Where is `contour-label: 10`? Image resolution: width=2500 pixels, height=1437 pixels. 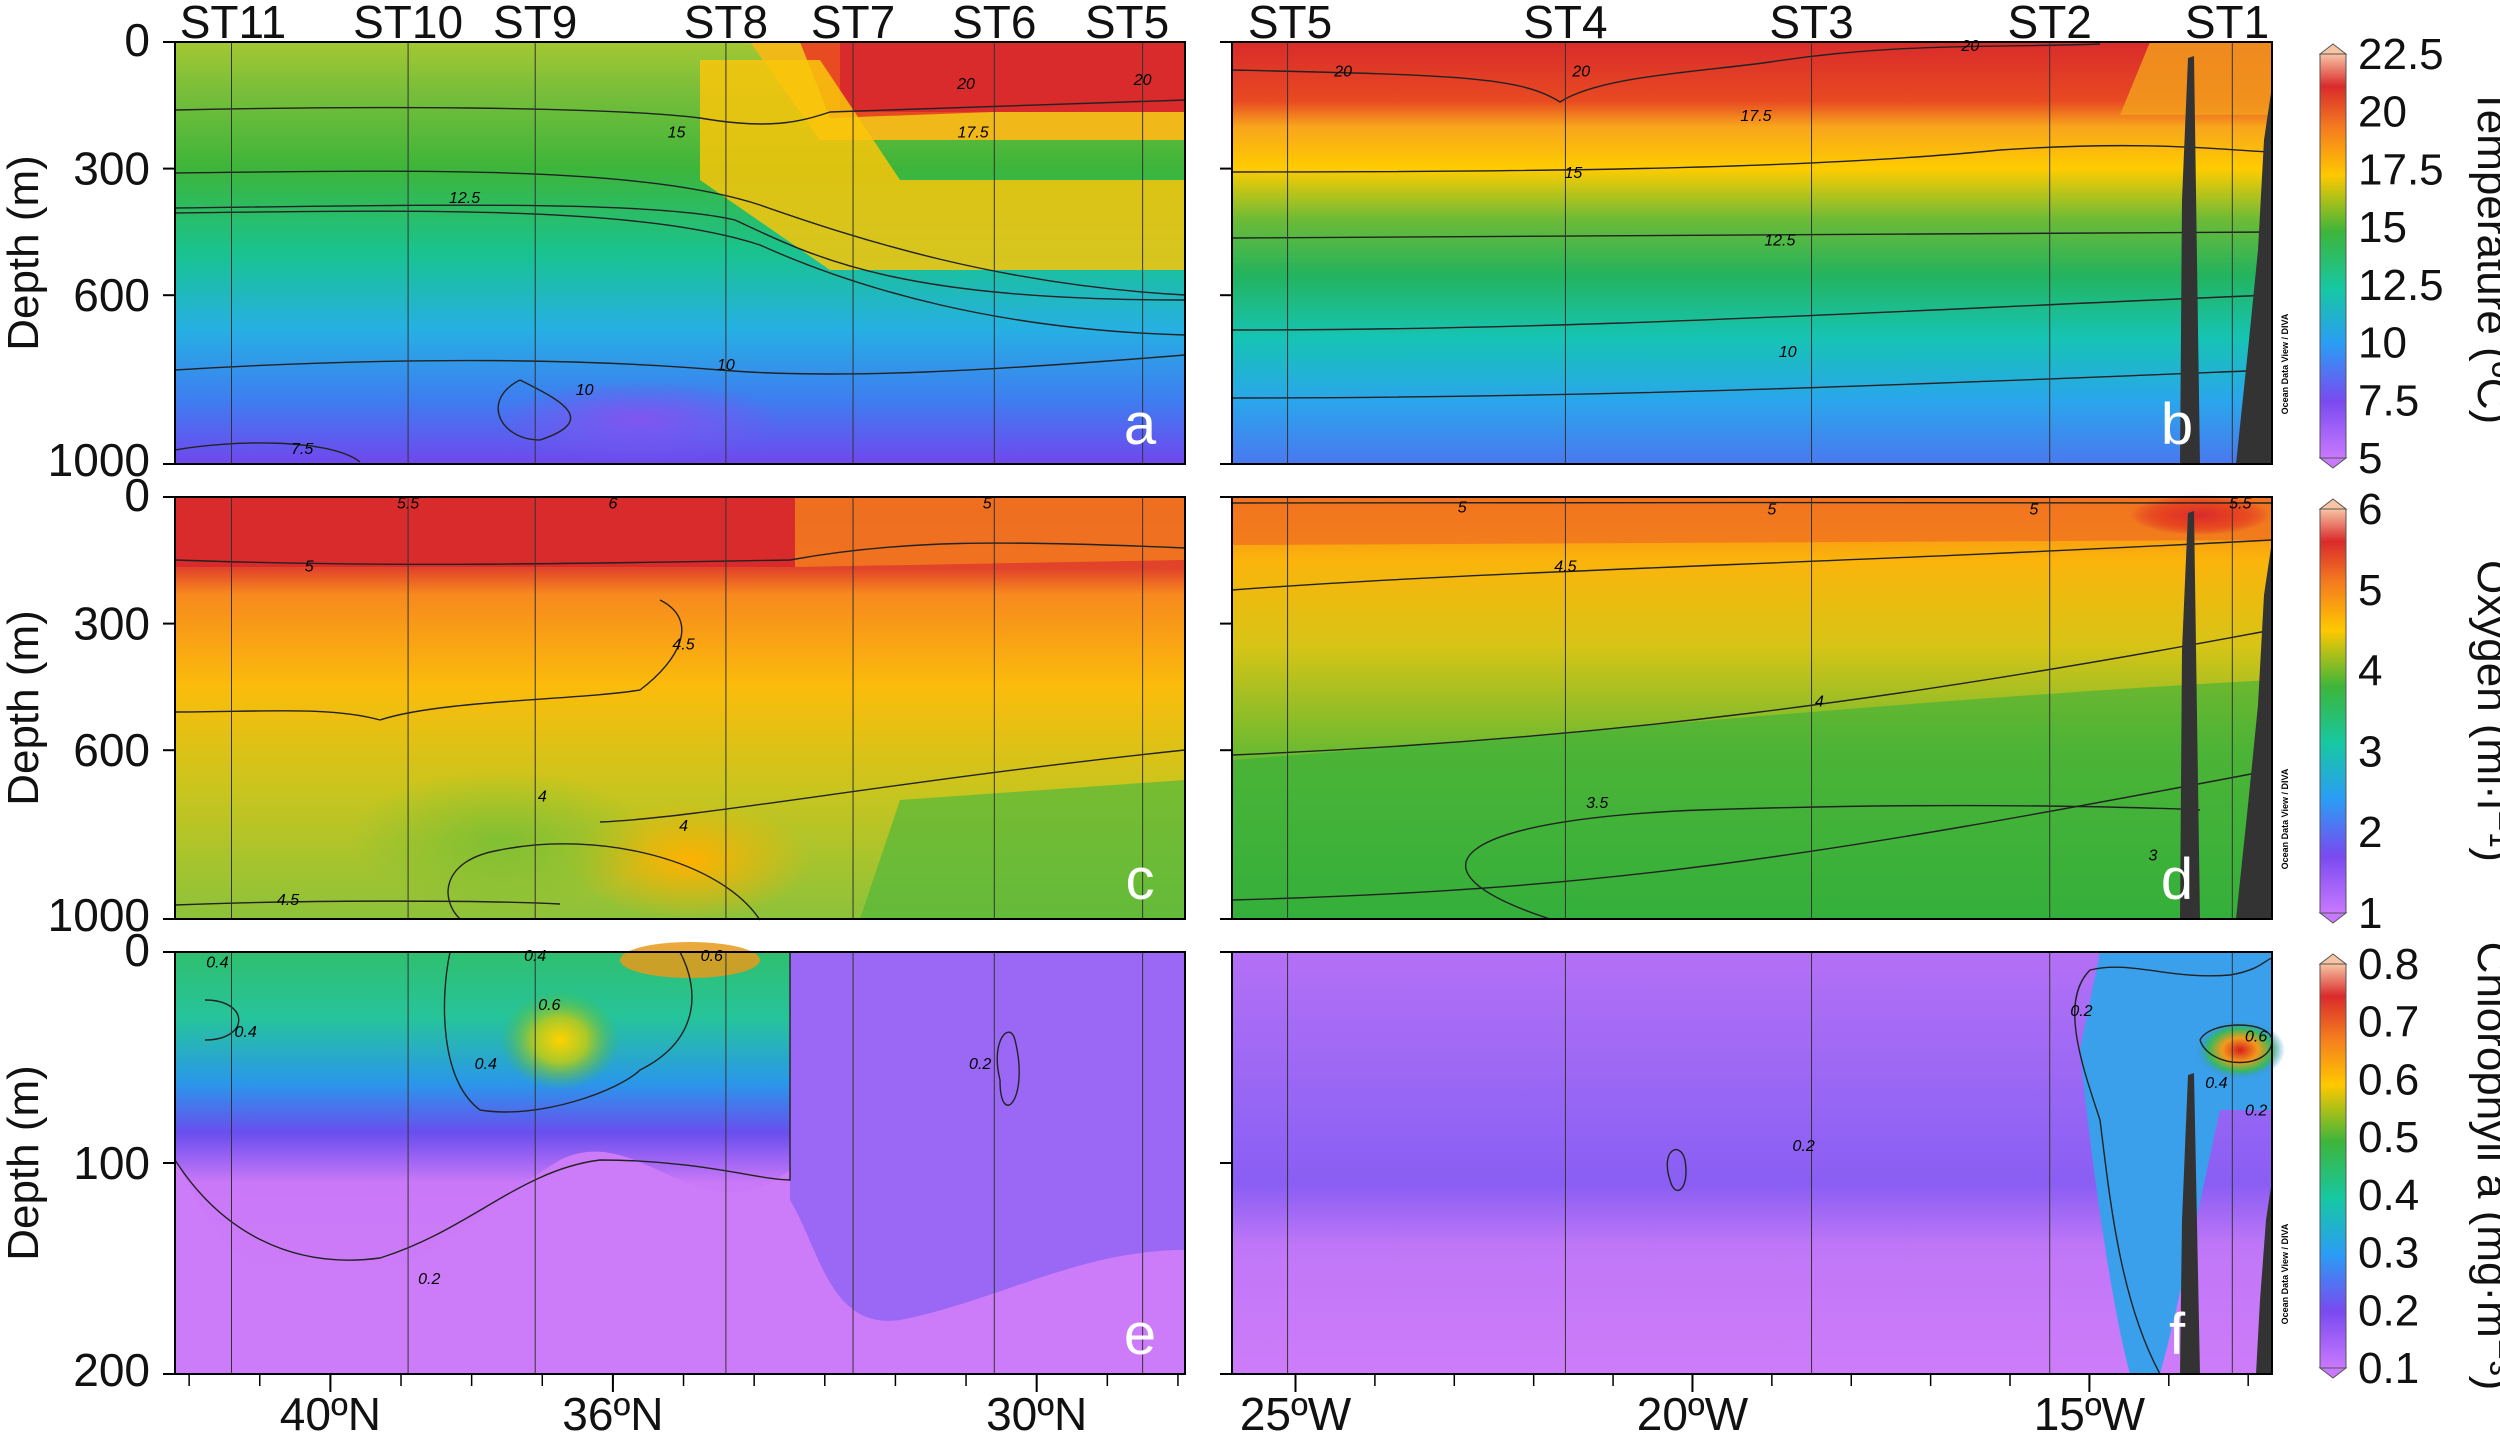
contour-label: 10 is located at coordinates (1788, 352).